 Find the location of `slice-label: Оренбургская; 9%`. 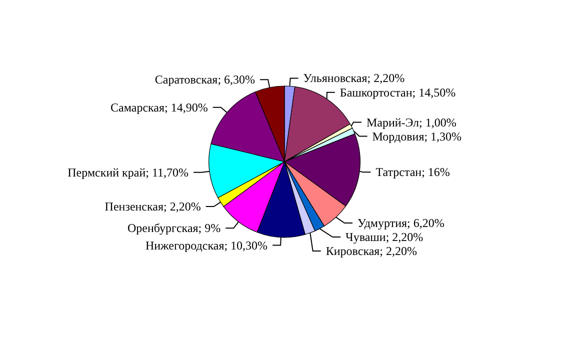

slice-label: Оренбургская; 9% is located at coordinates (174, 228).